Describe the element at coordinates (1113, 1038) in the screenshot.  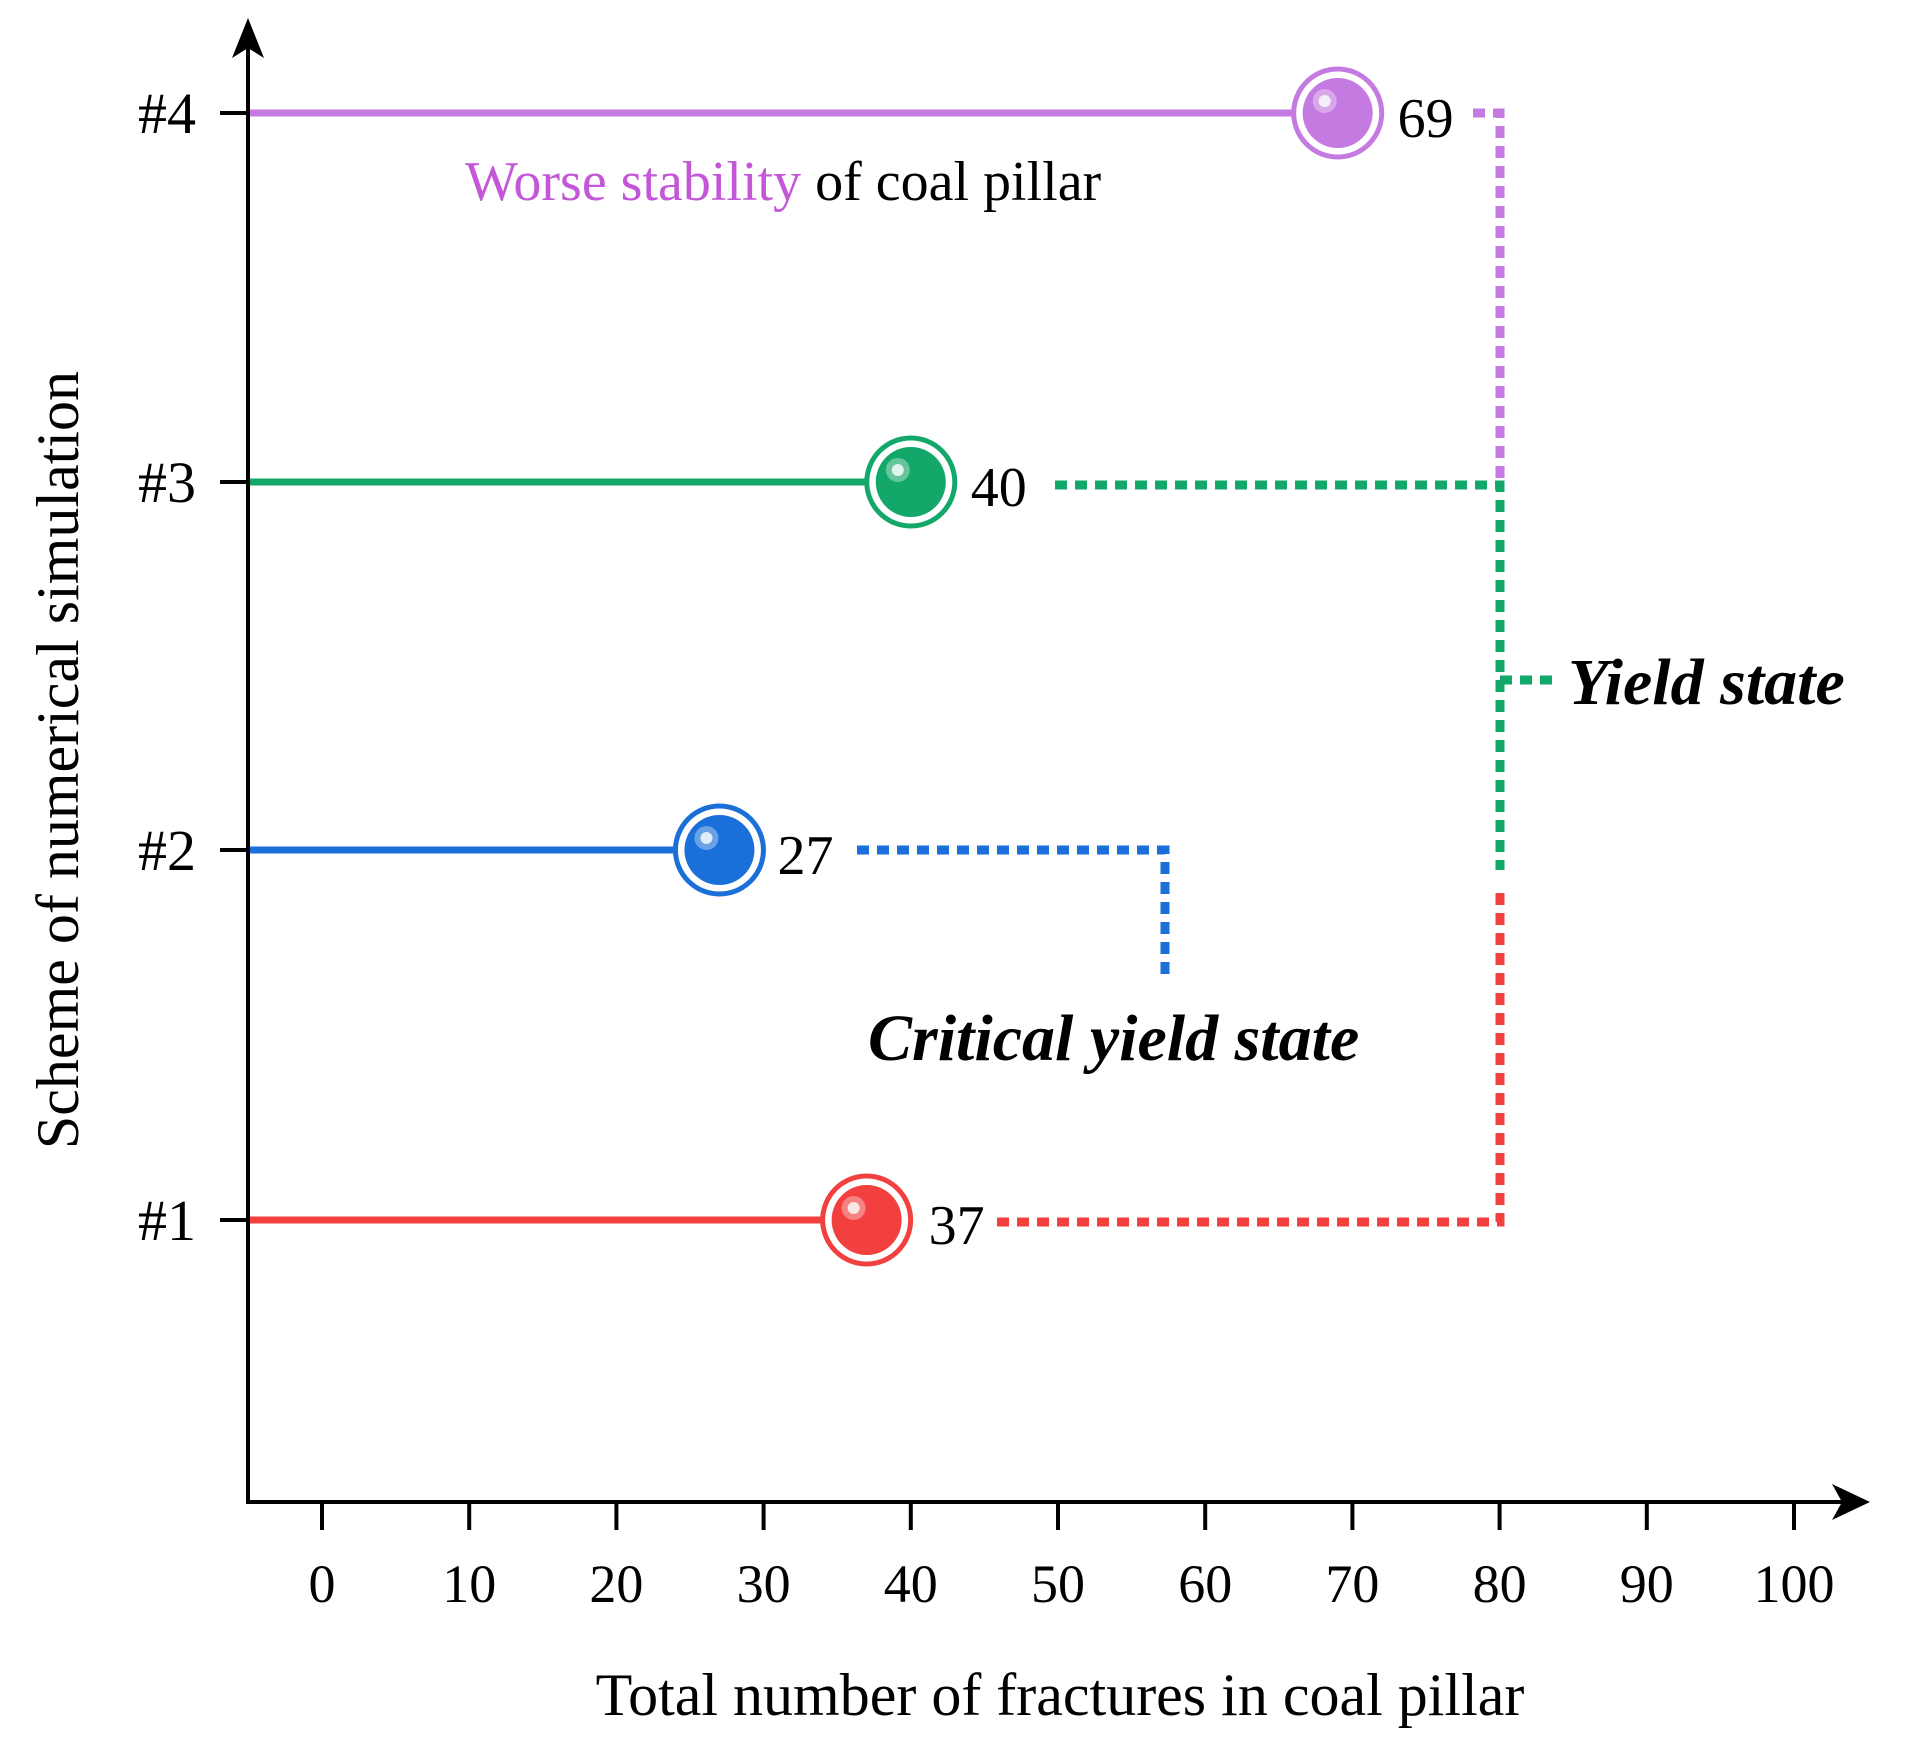
I see `annotation-critical-yield-state: Critical yield state` at that location.